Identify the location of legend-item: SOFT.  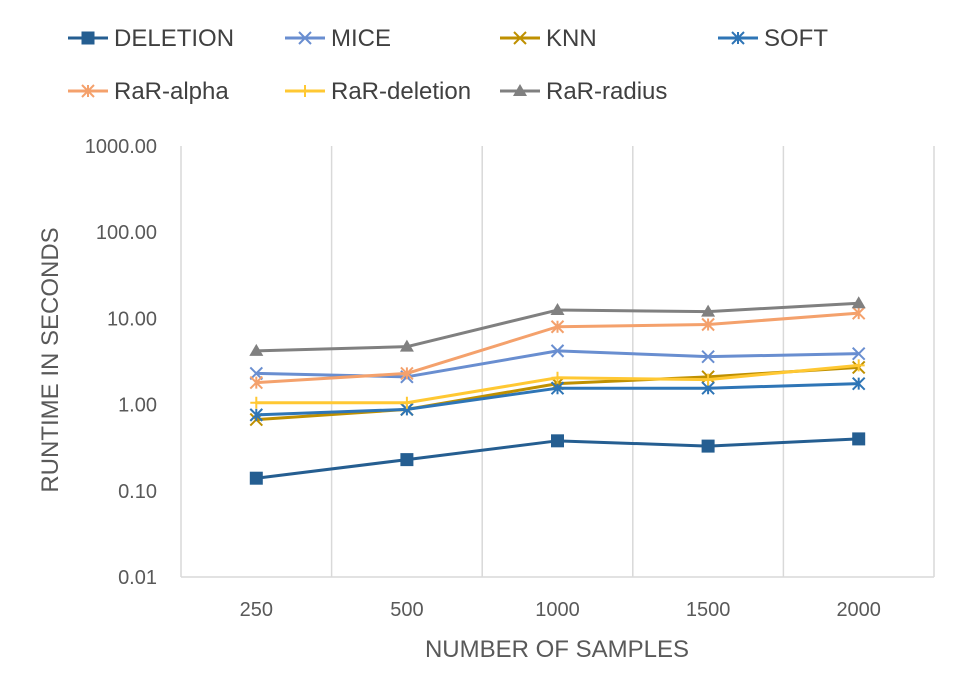
(773, 38).